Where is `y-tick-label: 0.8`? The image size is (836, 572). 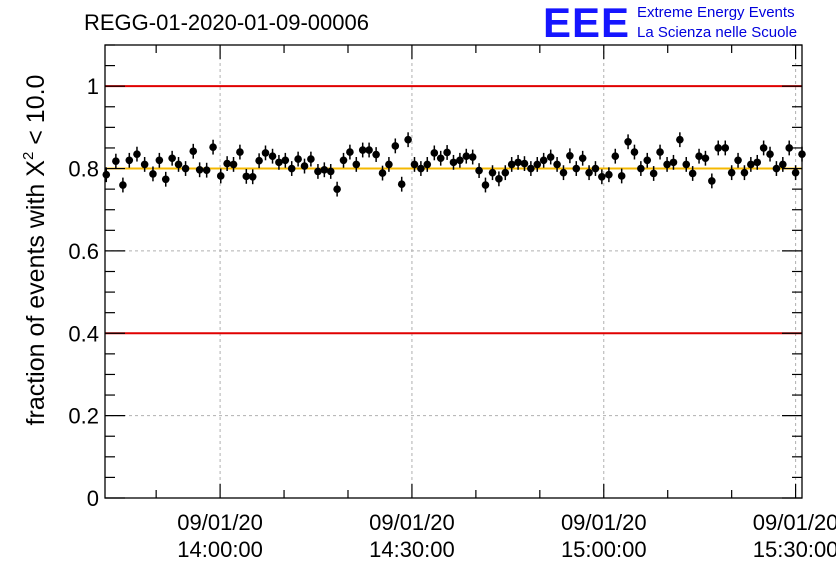
y-tick-label: 0.8 is located at coordinates (83, 169).